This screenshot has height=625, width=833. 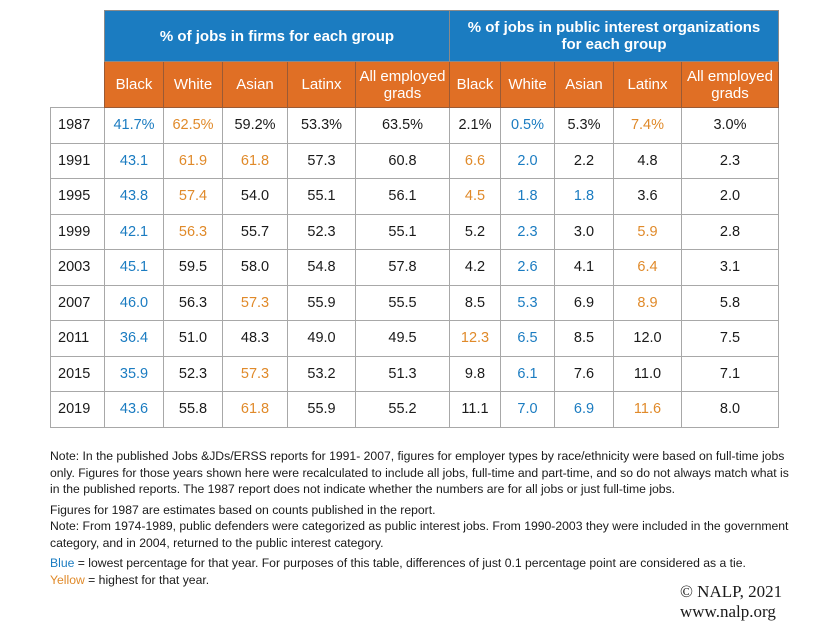 I want to click on subheader-pi-latinx: Latinx, so click(x=647, y=84).